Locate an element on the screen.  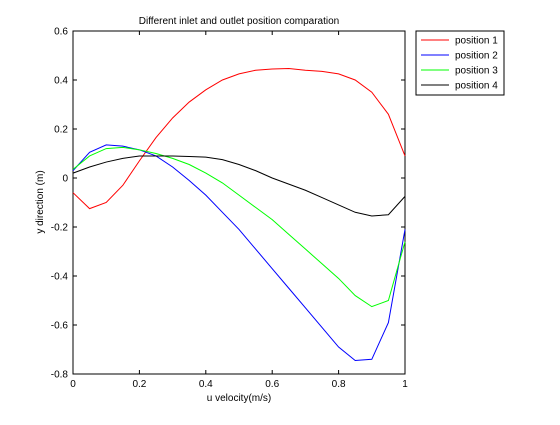
legend: position 1 position 2 position 3 position 4 is located at coordinates (460, 63).